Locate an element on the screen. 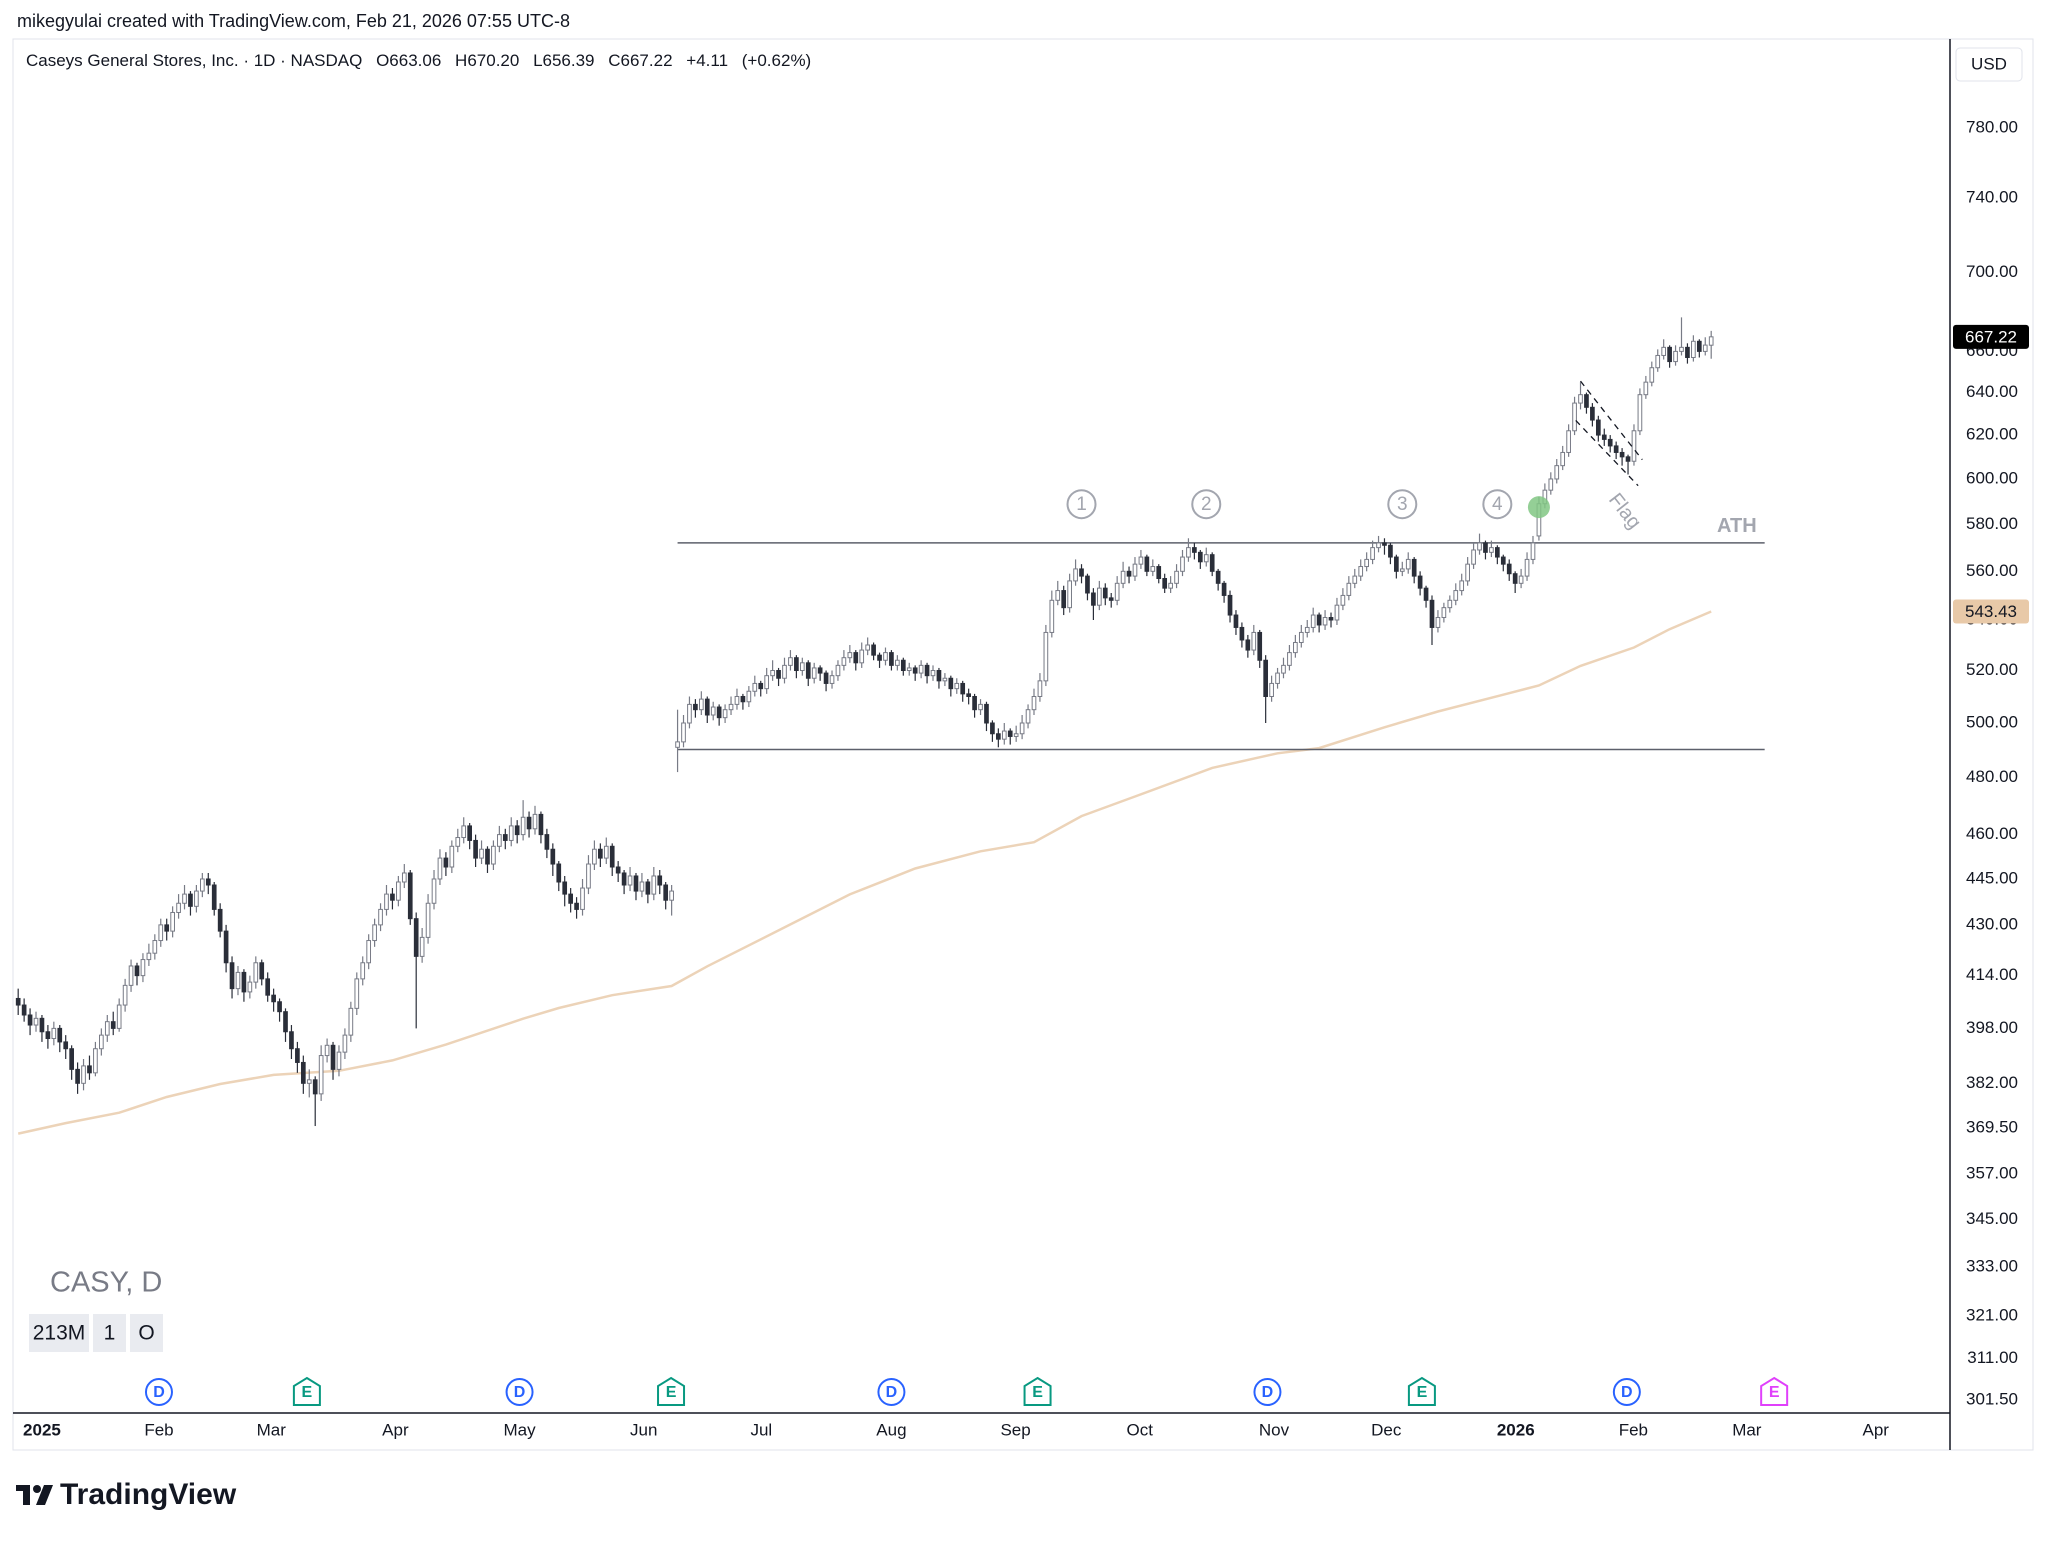  ma-price-label: 543.43 is located at coordinates (1991, 611).